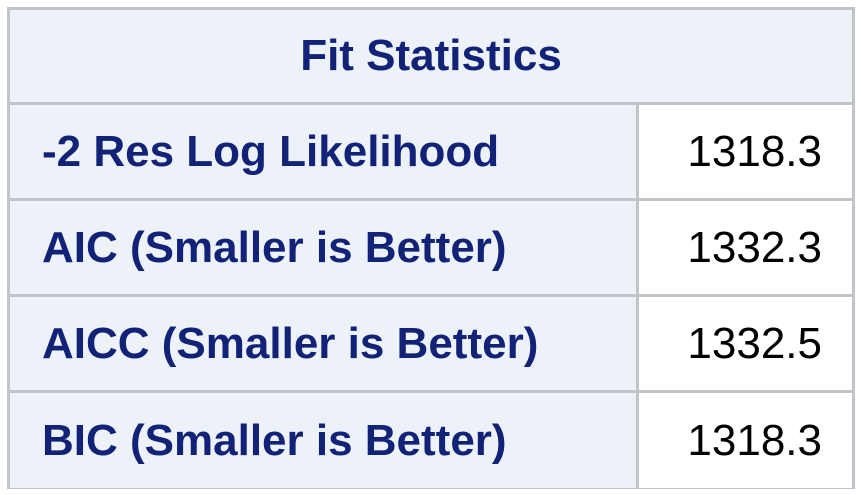 The width and height of the screenshot is (861, 495). Describe the element at coordinates (745, 247) in the screenshot. I see `row-value-aic: 1332.3` at that location.